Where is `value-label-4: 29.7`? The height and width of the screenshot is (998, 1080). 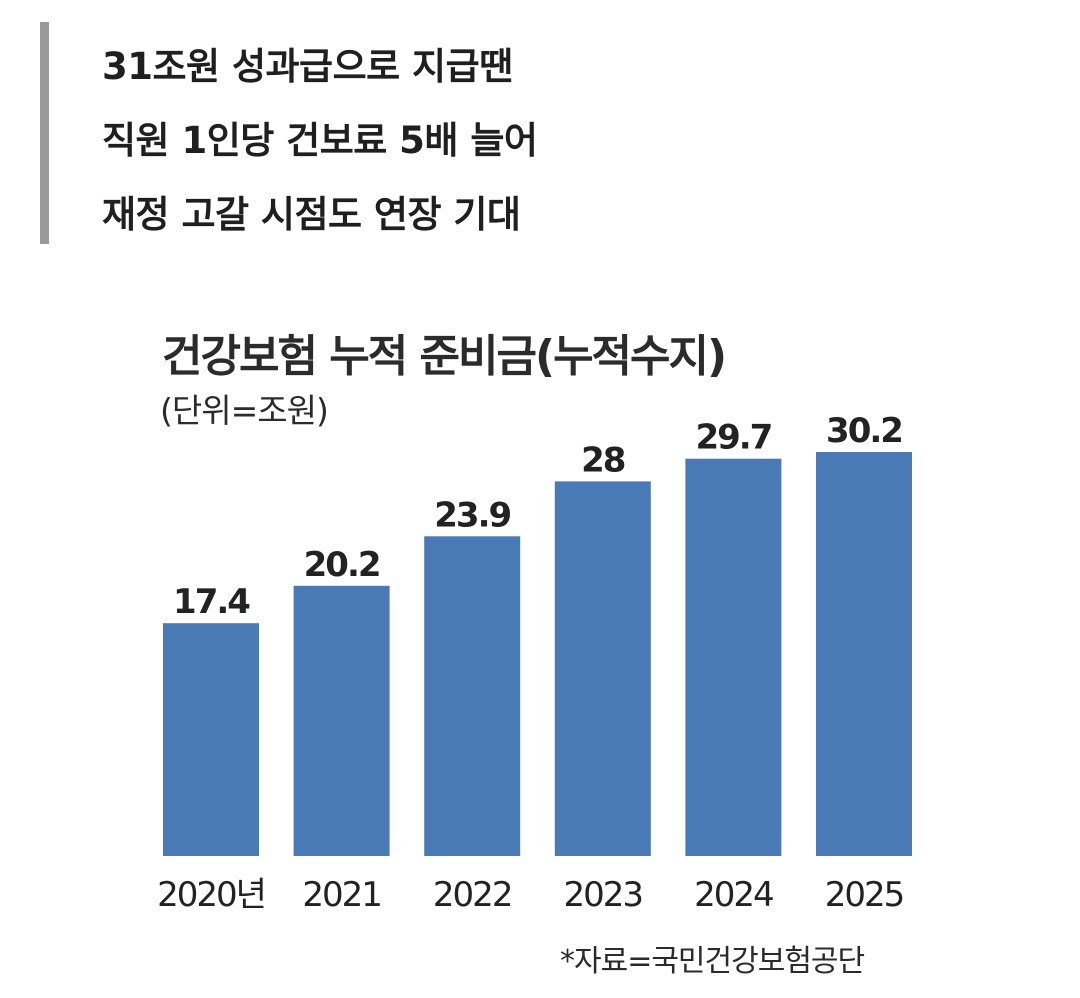 value-label-4: 29.7 is located at coordinates (733, 438).